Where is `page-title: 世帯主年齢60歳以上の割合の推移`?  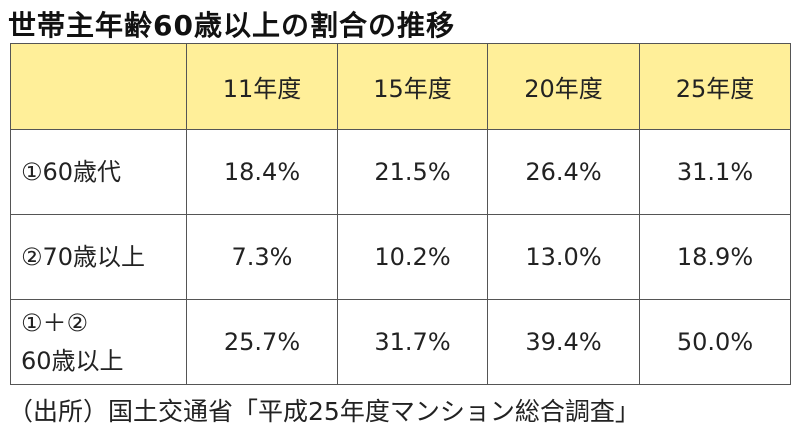
page-title: 世帯主年齢60歳以上の割合の推移 is located at coordinates (231, 25).